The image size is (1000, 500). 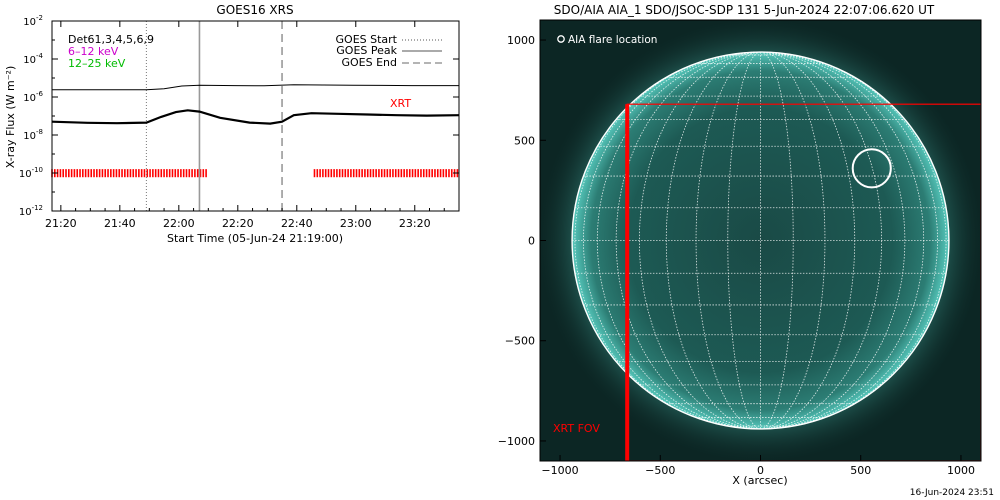 What do you see at coordinates (179, 223) in the screenshot?
I see `goes-x-tick-label: 22:00` at bounding box center [179, 223].